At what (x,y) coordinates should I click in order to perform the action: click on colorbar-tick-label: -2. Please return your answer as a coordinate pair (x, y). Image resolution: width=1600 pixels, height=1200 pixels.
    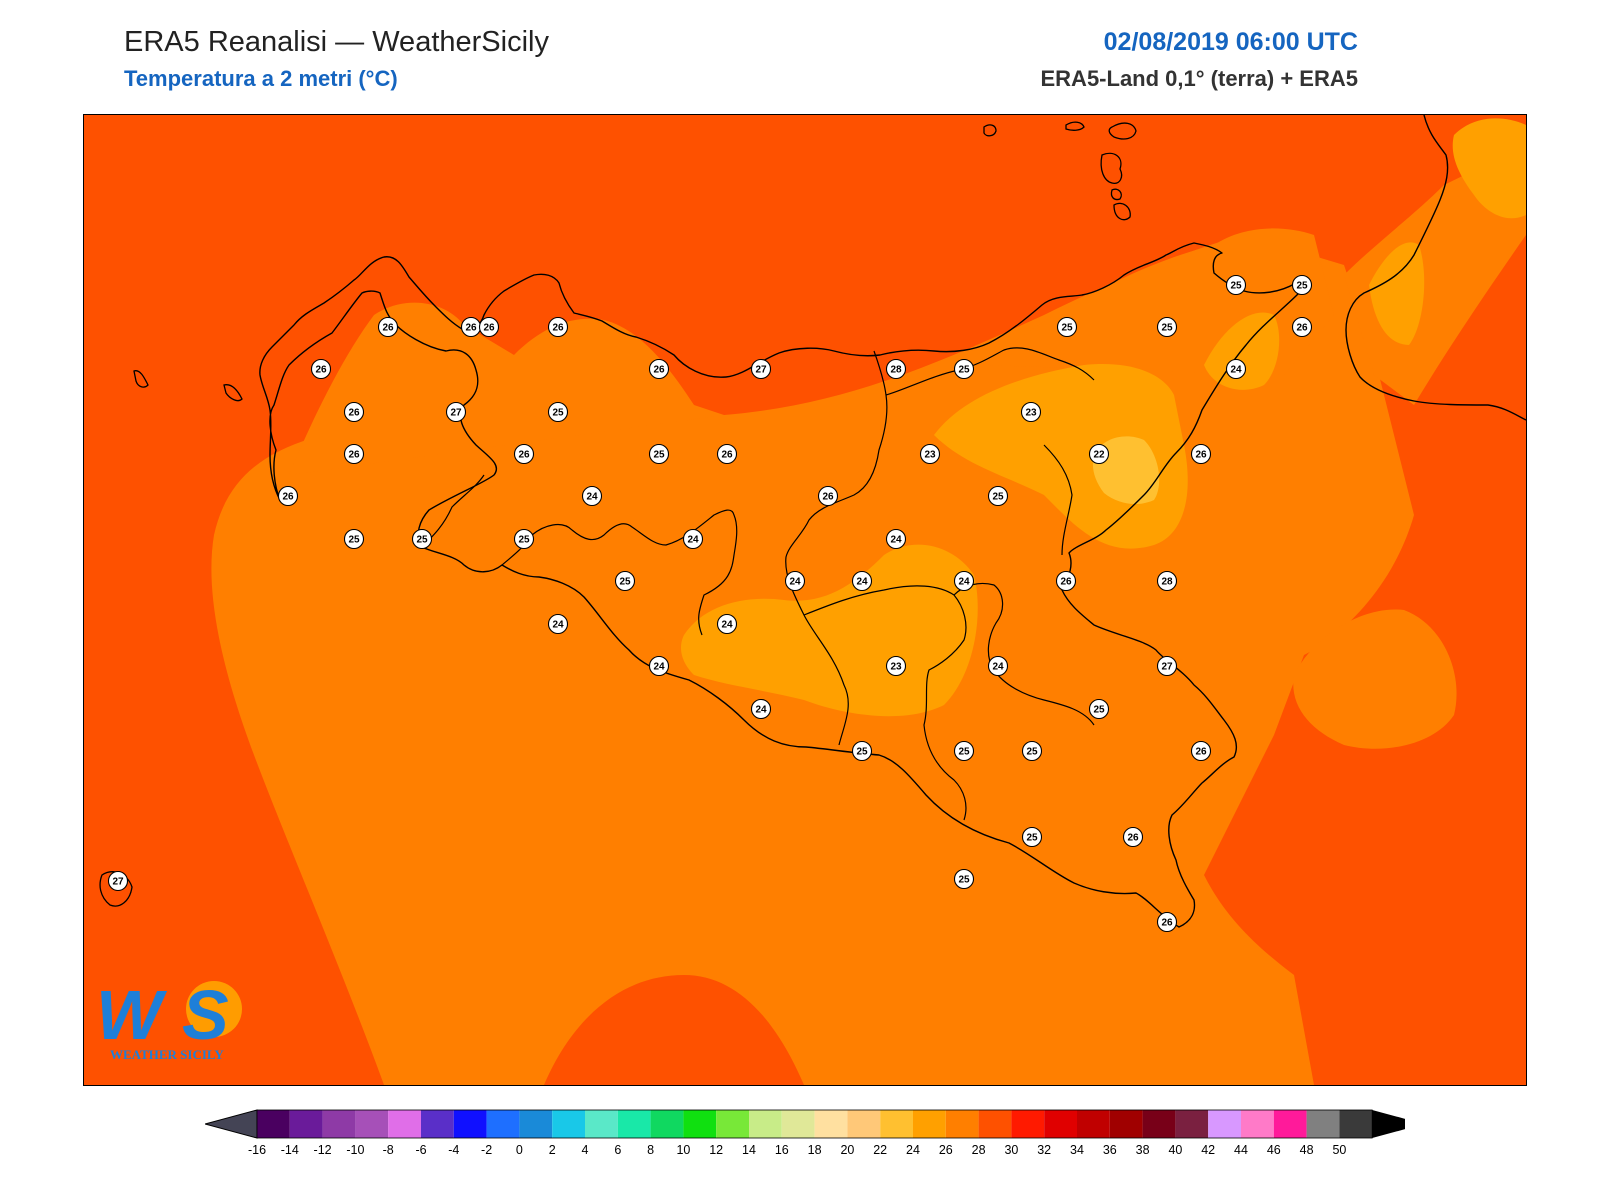
    Looking at the image, I should click on (486, 1150).